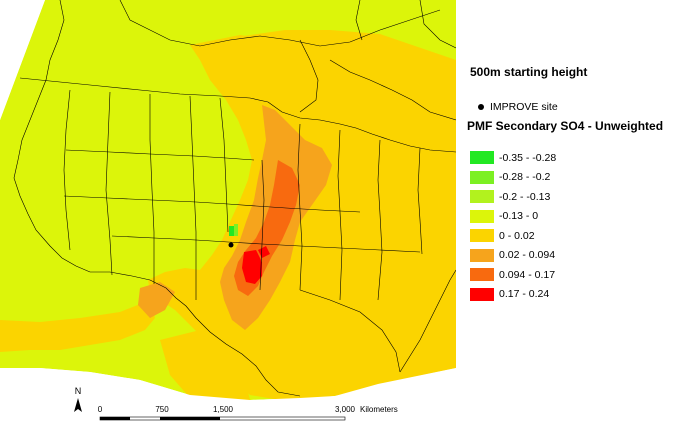  I want to click on legend-label: -0.35 - -0.28, so click(528, 157).